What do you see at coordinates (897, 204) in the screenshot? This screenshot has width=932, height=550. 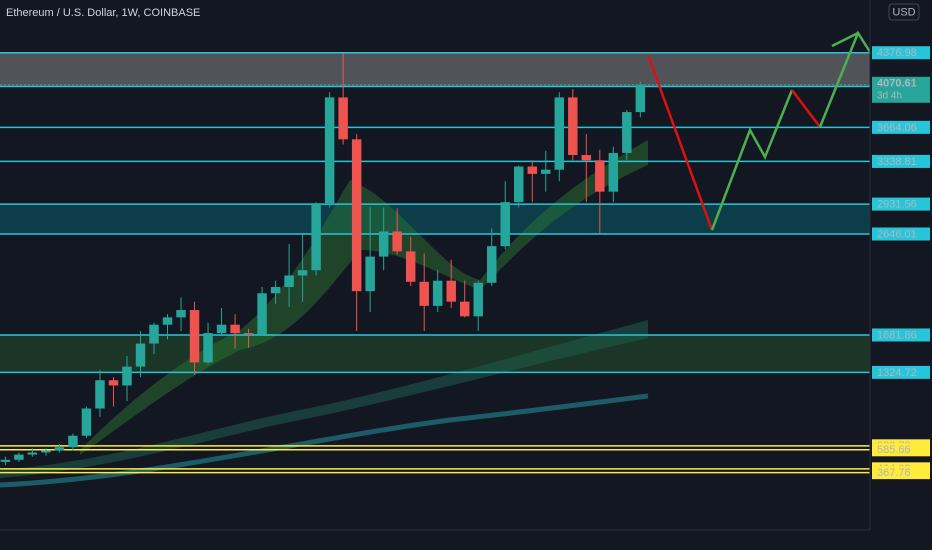 I see `level-label: 2931.56` at bounding box center [897, 204].